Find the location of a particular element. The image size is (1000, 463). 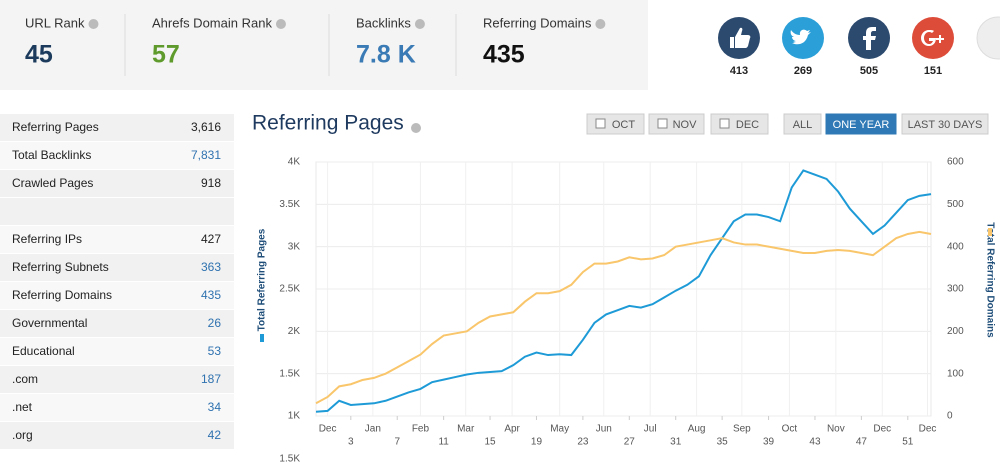

row-value: 42 is located at coordinates (215, 435).